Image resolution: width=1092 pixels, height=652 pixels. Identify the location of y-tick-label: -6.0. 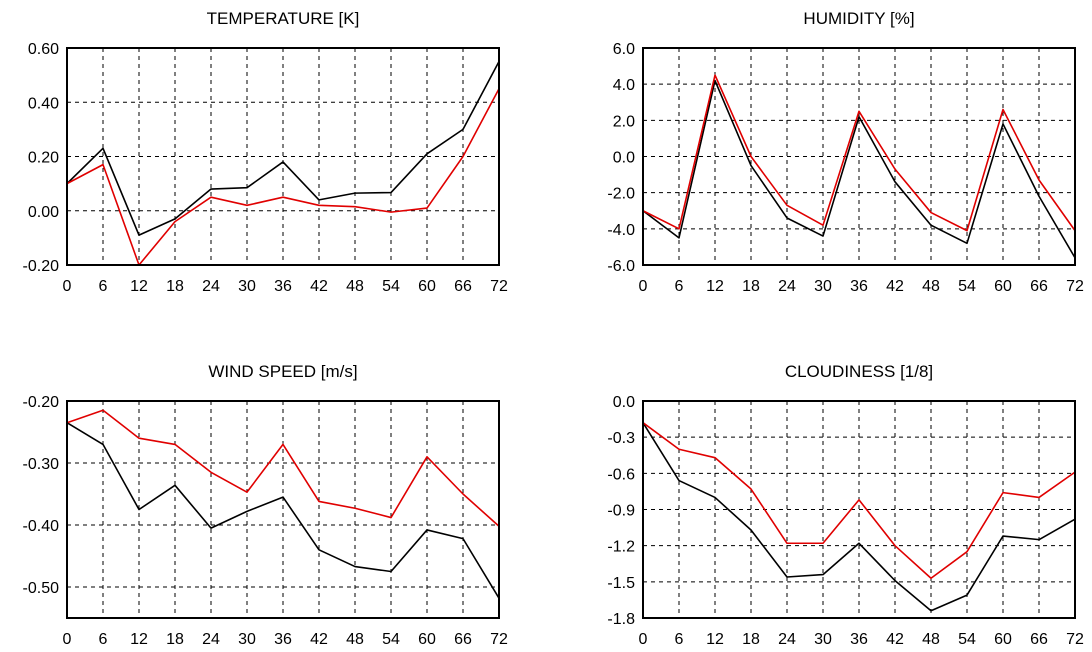
(621, 266).